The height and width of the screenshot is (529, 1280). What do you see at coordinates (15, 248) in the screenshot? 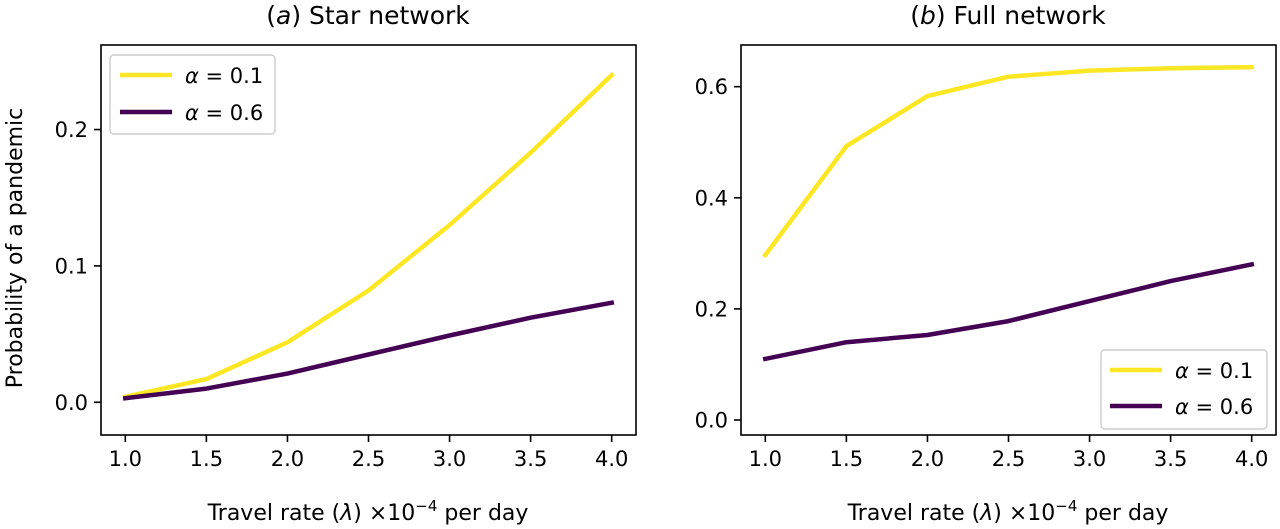
I see `y-axis-label: Probability of a pandemic` at bounding box center [15, 248].